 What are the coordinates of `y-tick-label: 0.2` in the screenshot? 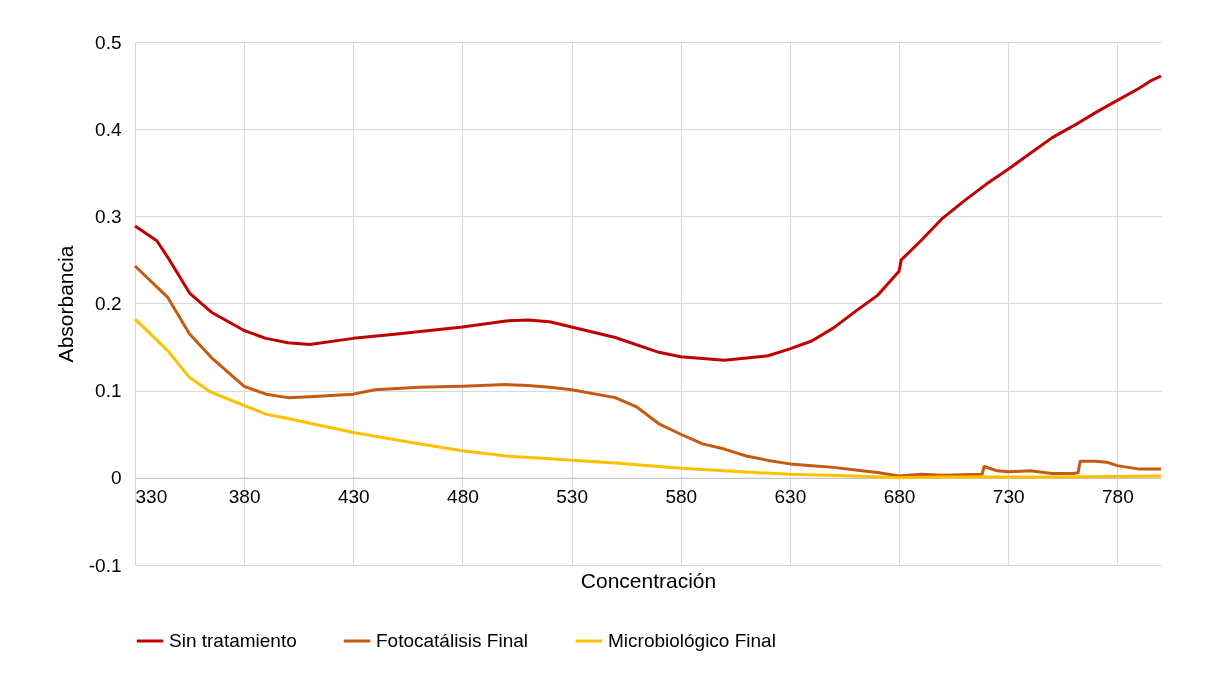 It's located at (108, 303).